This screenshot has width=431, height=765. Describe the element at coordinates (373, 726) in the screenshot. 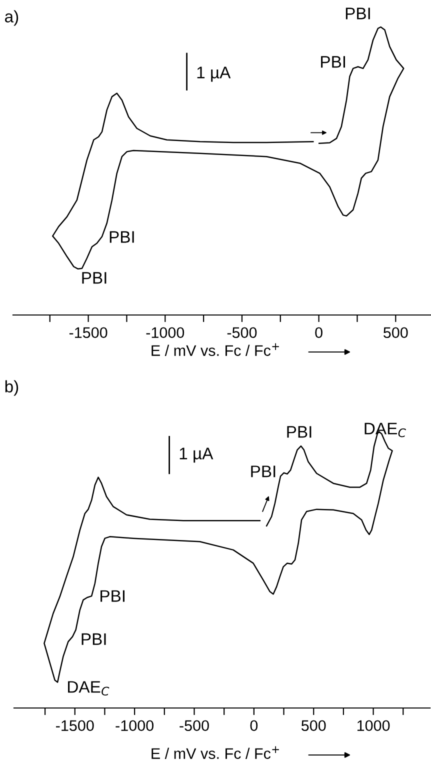

I see `x-tick-label: 1000` at that location.